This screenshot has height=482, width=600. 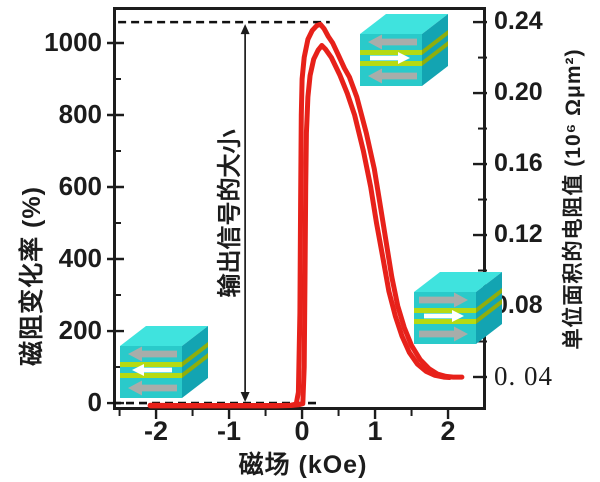 What do you see at coordinates (73, 41) in the screenshot?
I see `left-axis-tick-label: 1000` at bounding box center [73, 41].